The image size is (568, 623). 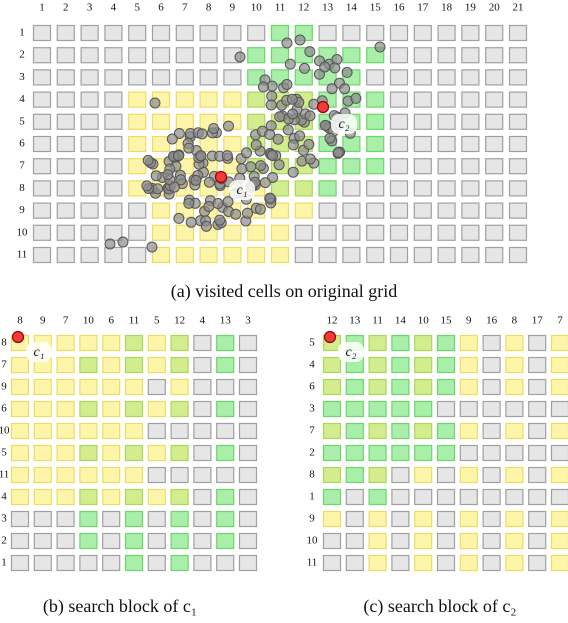 What do you see at coordinates (312, 563) in the screenshot?
I see `row-label: 11` at bounding box center [312, 563].